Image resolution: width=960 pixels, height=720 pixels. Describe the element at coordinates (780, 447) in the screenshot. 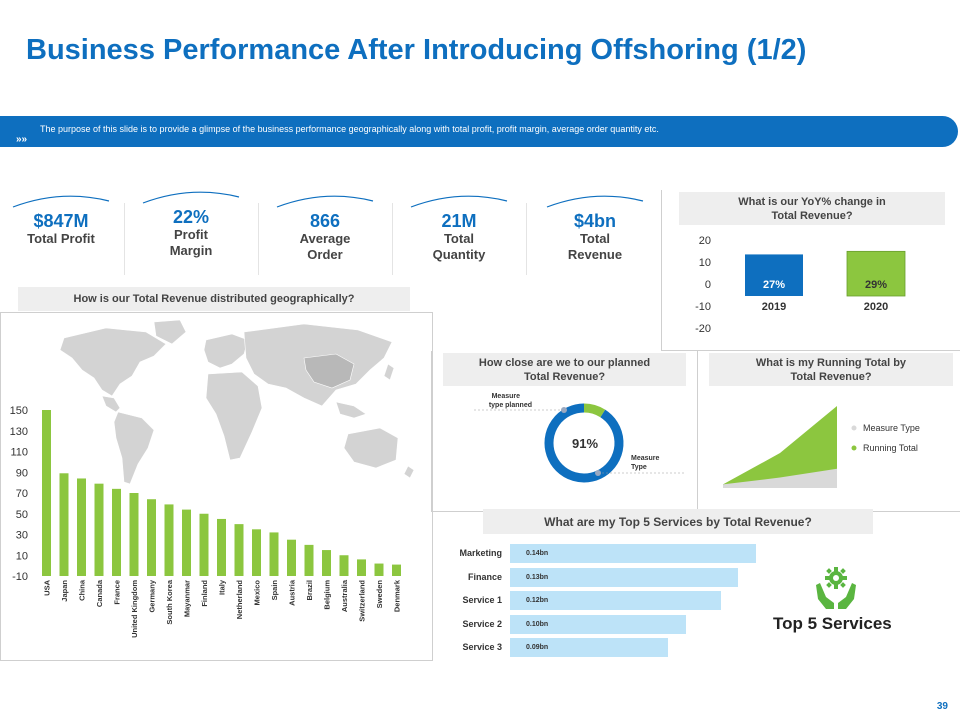

I see `area-running-total` at that location.